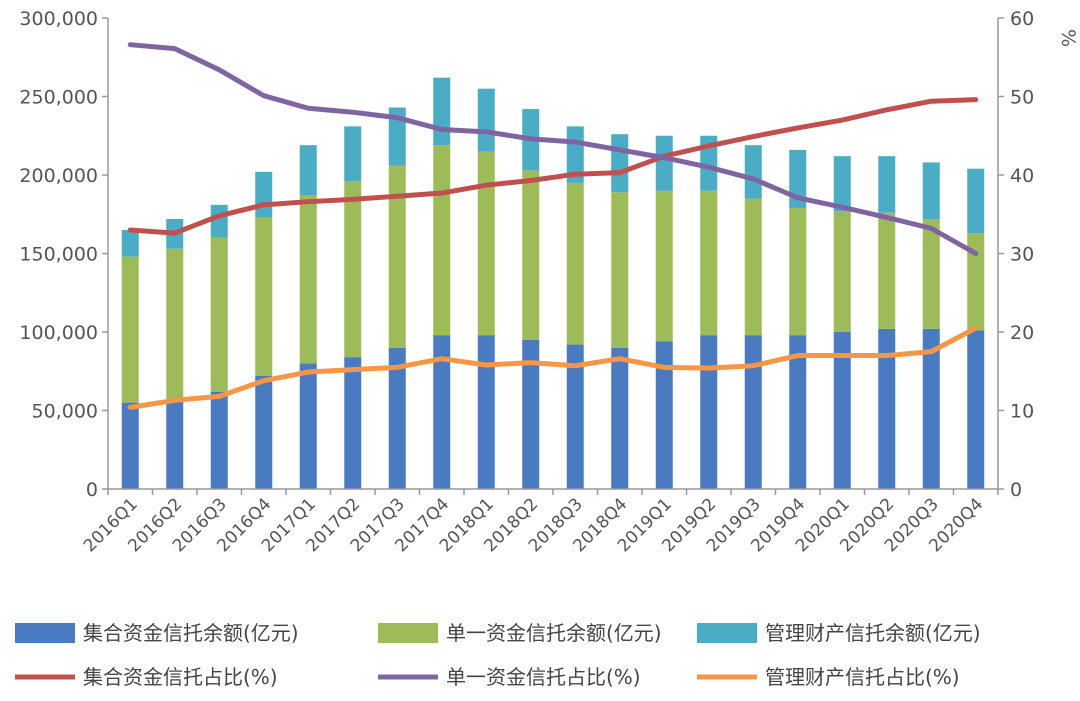 This screenshot has height=701, width=1080. I want to click on bar-segment-2-2020Q4, so click(976, 282).